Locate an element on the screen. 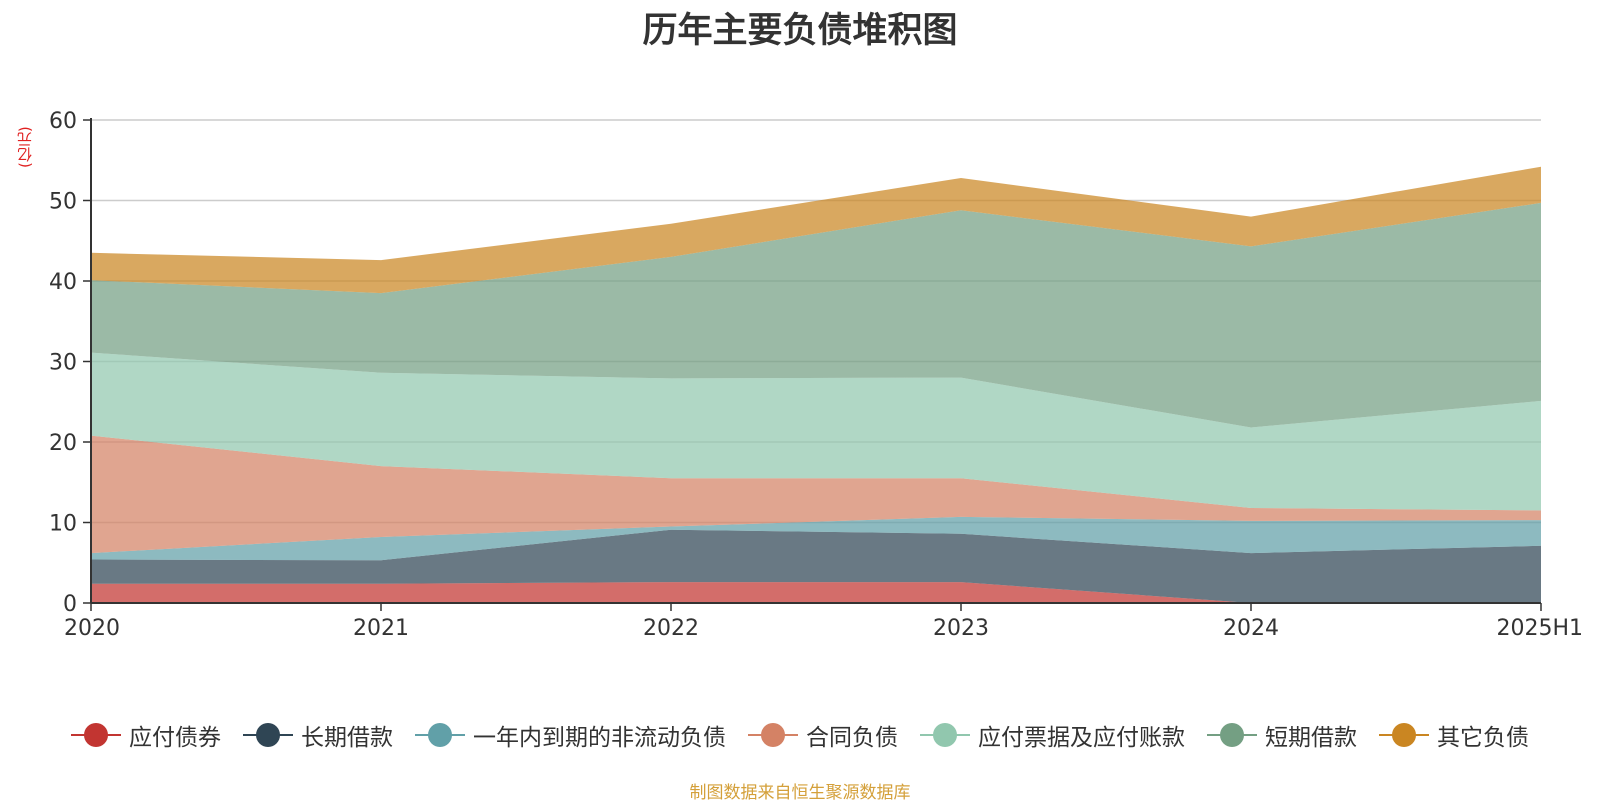  legend-label: 短期借款 is located at coordinates (1311, 738).